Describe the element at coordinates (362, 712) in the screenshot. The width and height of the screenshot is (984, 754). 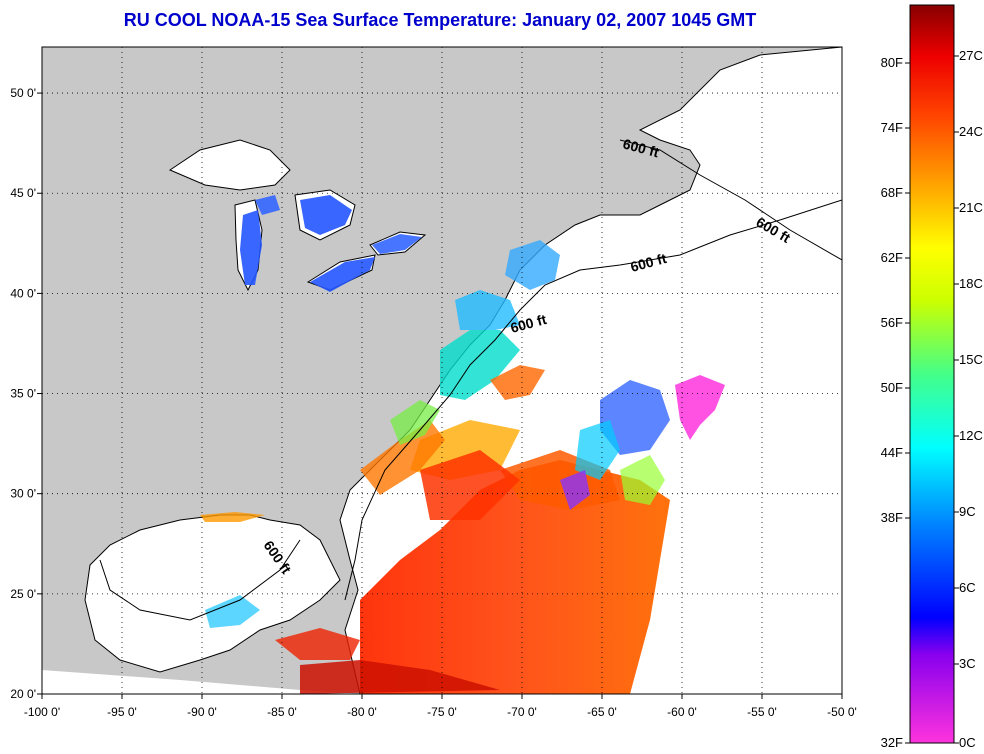
I see `longitude-label: -80 0'` at that location.